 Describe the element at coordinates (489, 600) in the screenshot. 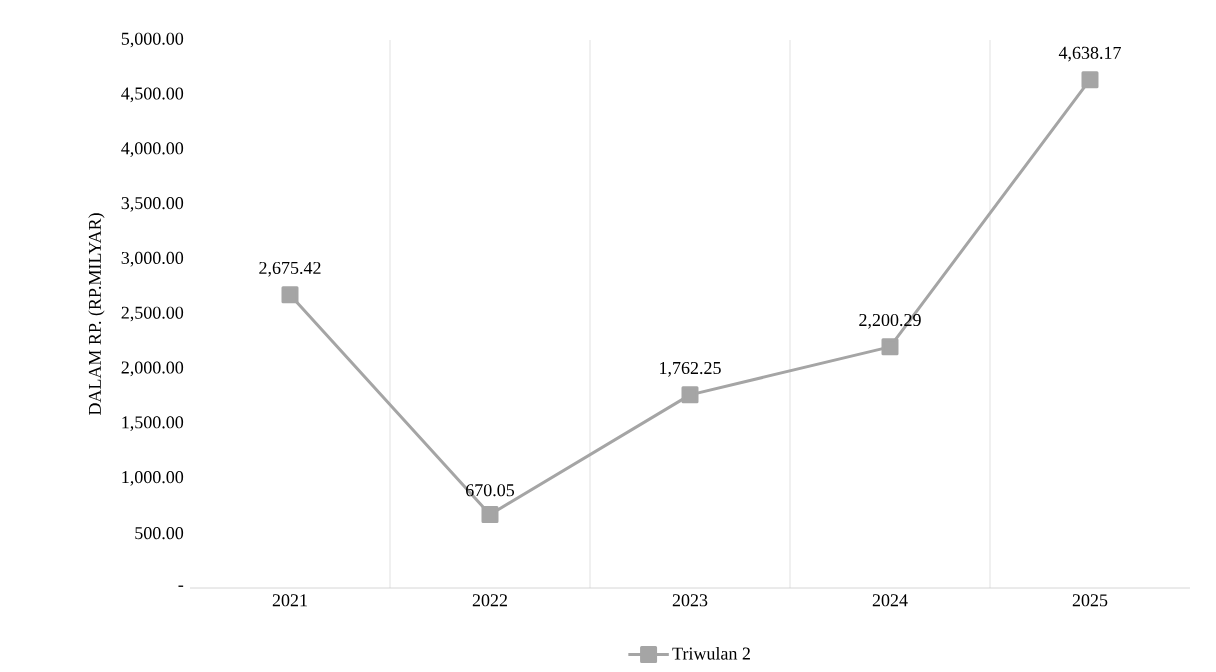

I see `x-tick-label: 2022` at that location.